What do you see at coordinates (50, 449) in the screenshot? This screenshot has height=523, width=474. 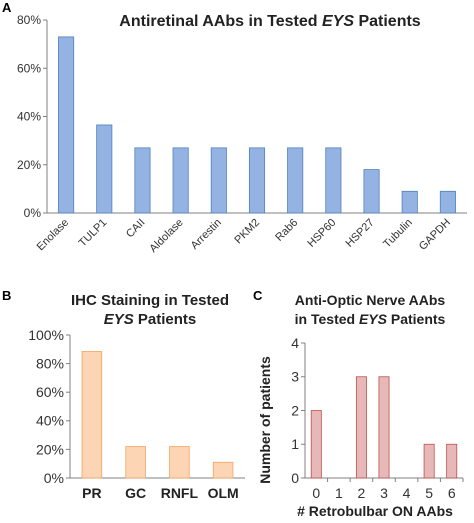 I see `chart-b-y-tick-label: 20%` at bounding box center [50, 449].